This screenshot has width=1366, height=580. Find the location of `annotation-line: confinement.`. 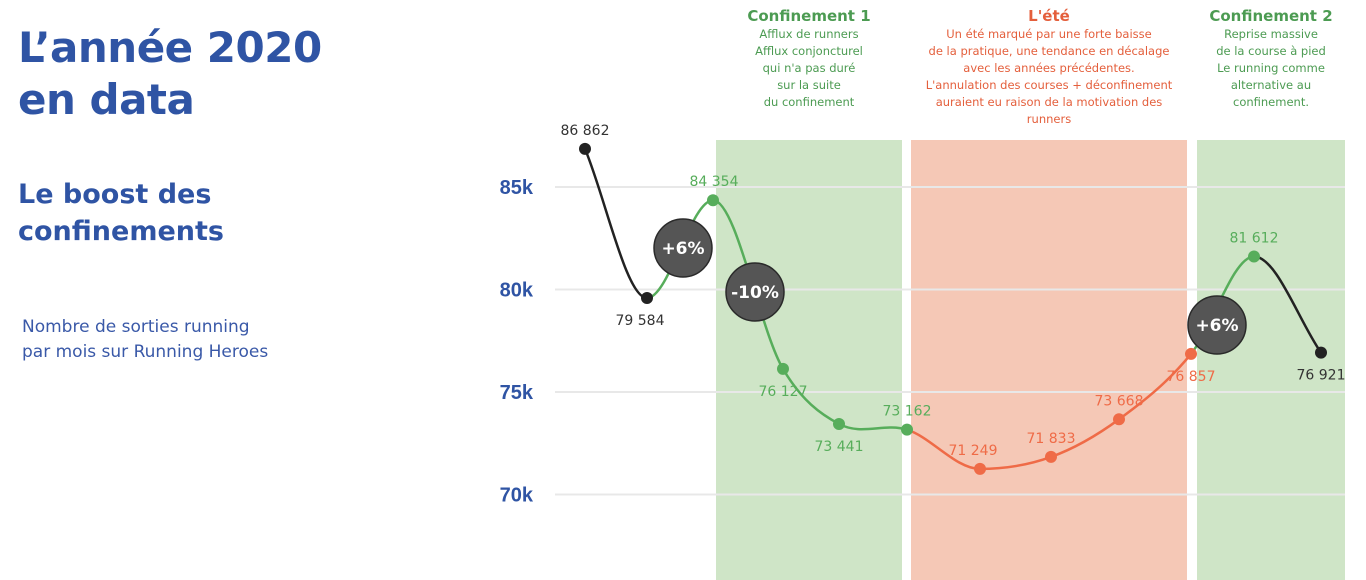

annotation-line: confinement. is located at coordinates (1271, 102).